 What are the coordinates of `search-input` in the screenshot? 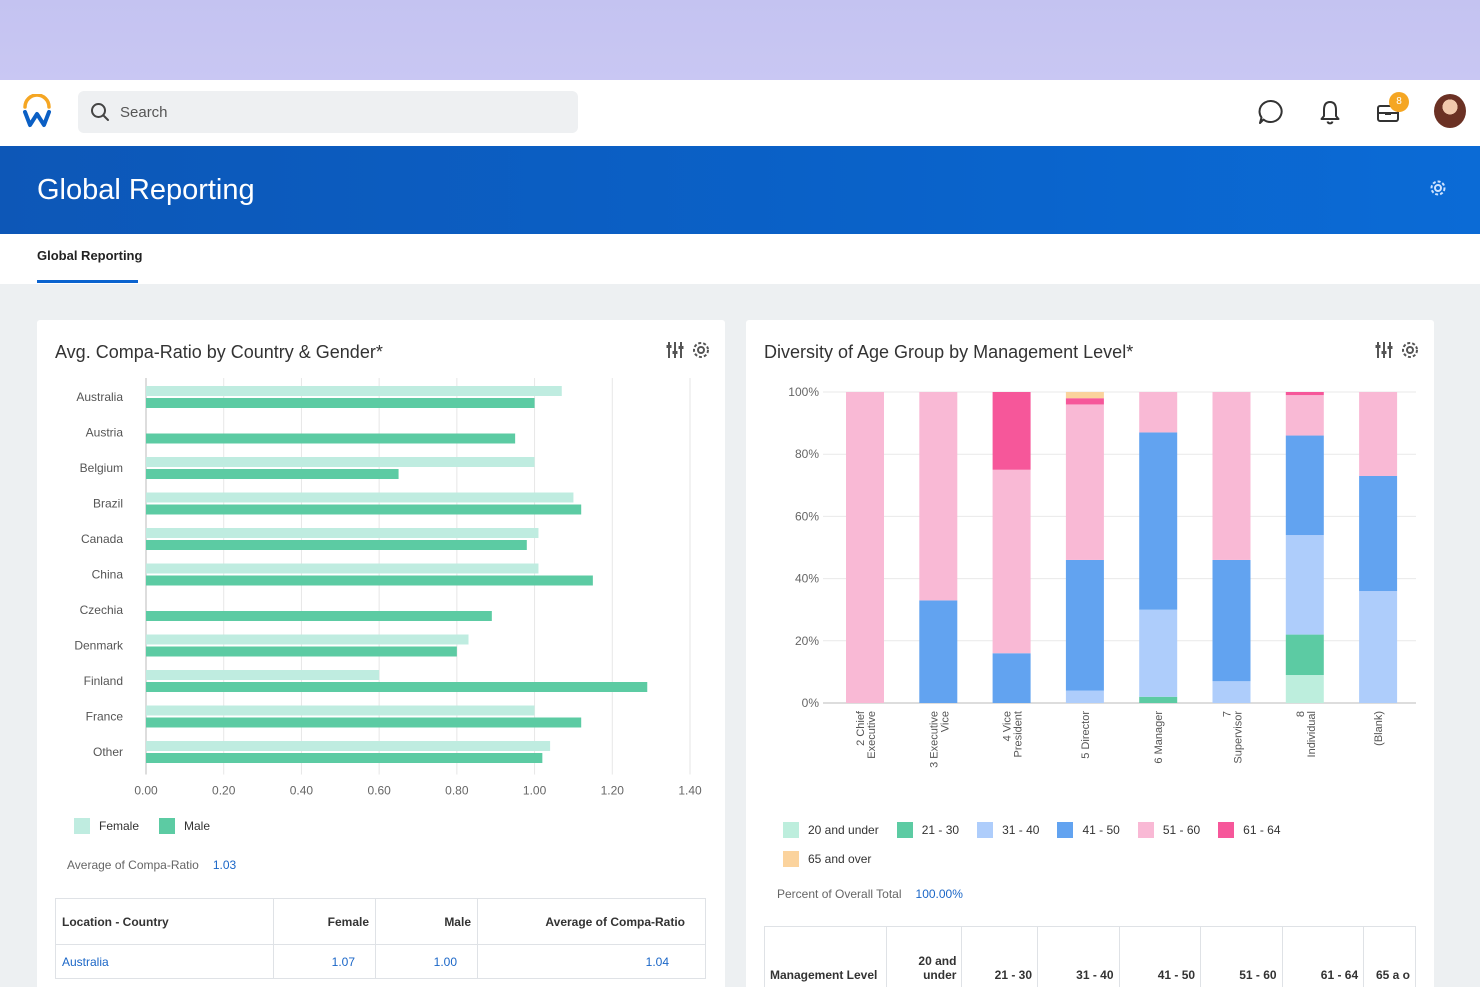 It's located at (330, 112).